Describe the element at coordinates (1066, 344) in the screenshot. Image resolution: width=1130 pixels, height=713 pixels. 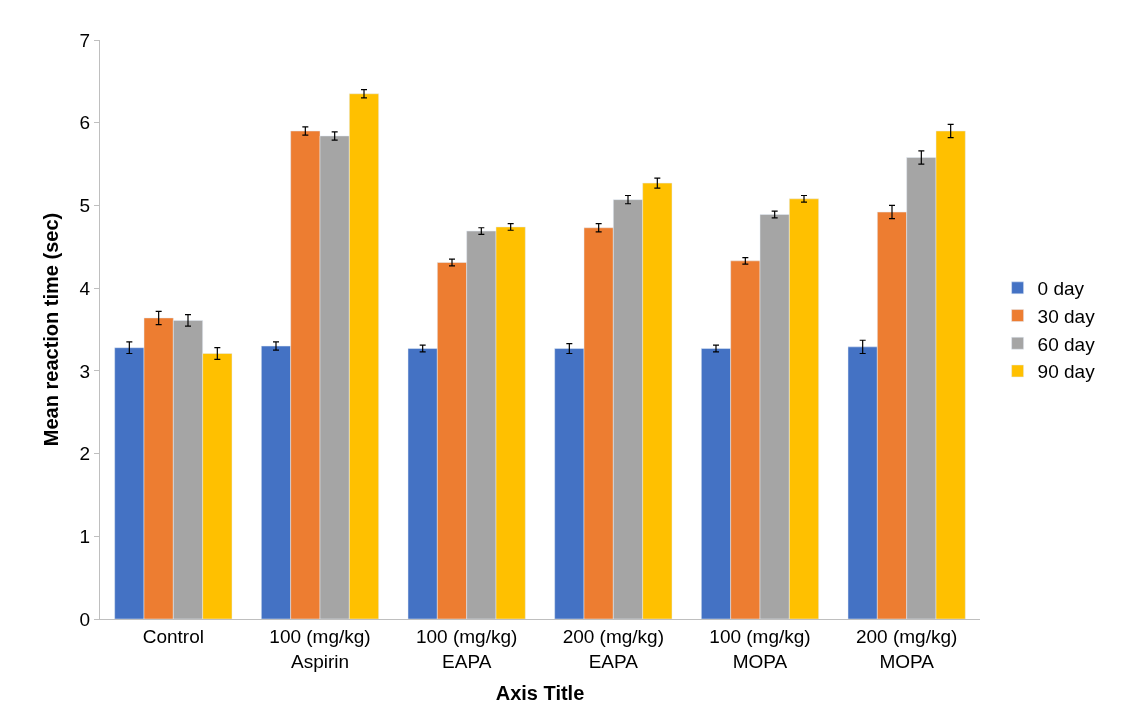
I see `legend-label: 60 day` at that location.